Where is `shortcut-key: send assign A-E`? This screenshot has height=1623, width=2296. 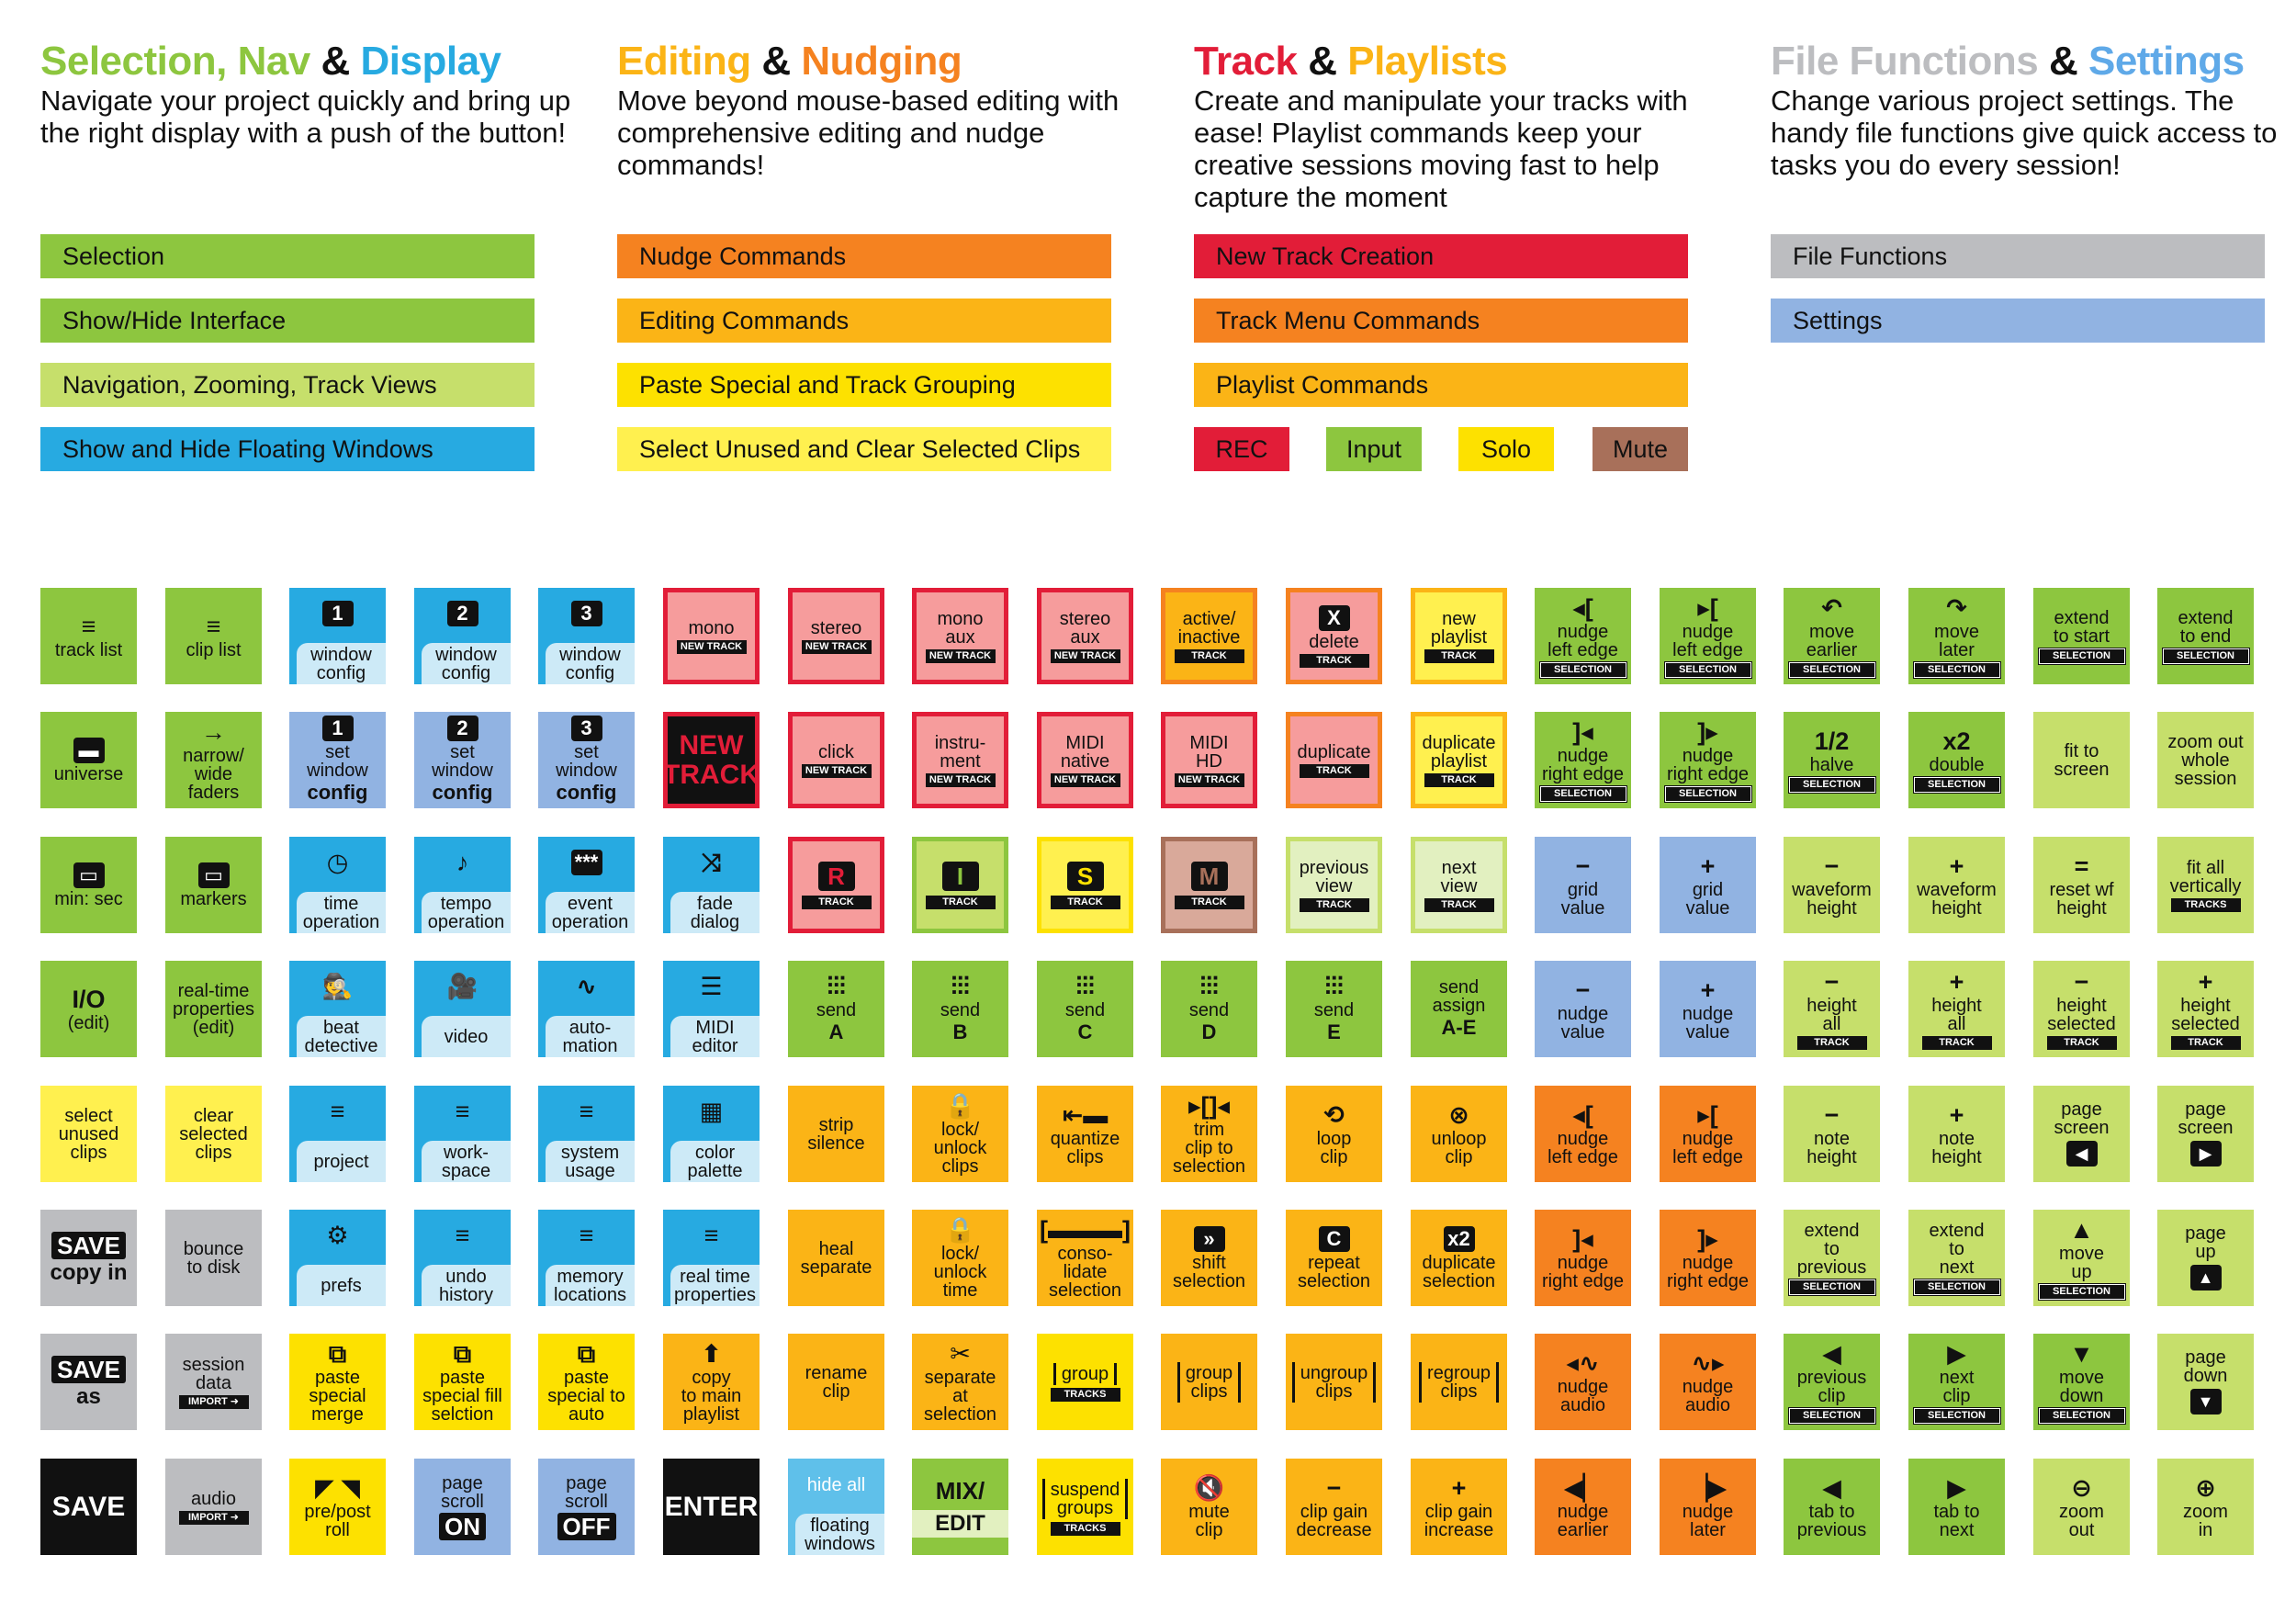
shortcut-key: send assign A-E is located at coordinates (1459, 1009).